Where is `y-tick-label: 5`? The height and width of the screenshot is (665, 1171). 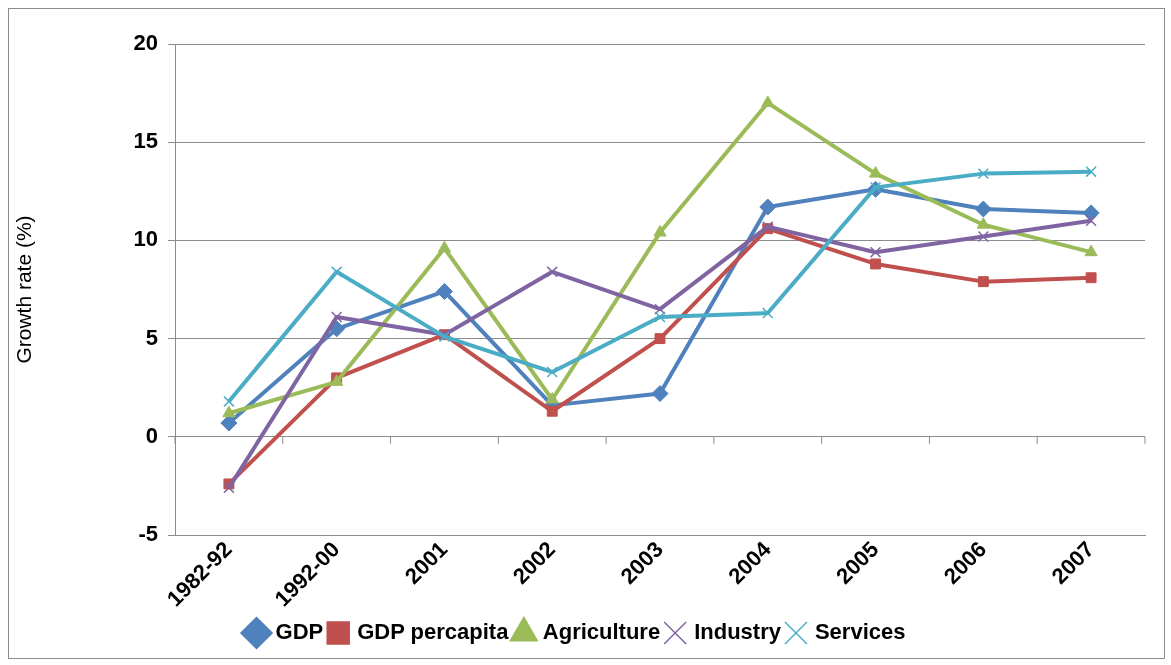 y-tick-label: 5 is located at coordinates (151, 337).